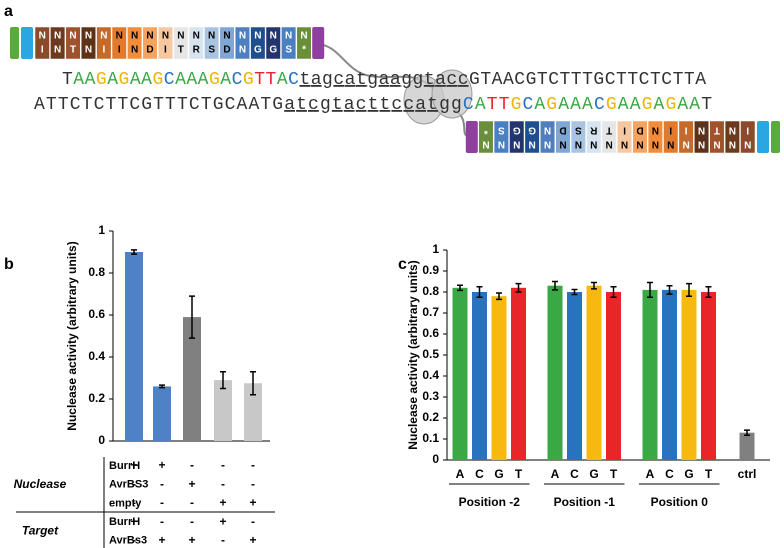 The width and height of the screenshot is (784, 548). I want to click on panel-label: b, so click(9, 264).